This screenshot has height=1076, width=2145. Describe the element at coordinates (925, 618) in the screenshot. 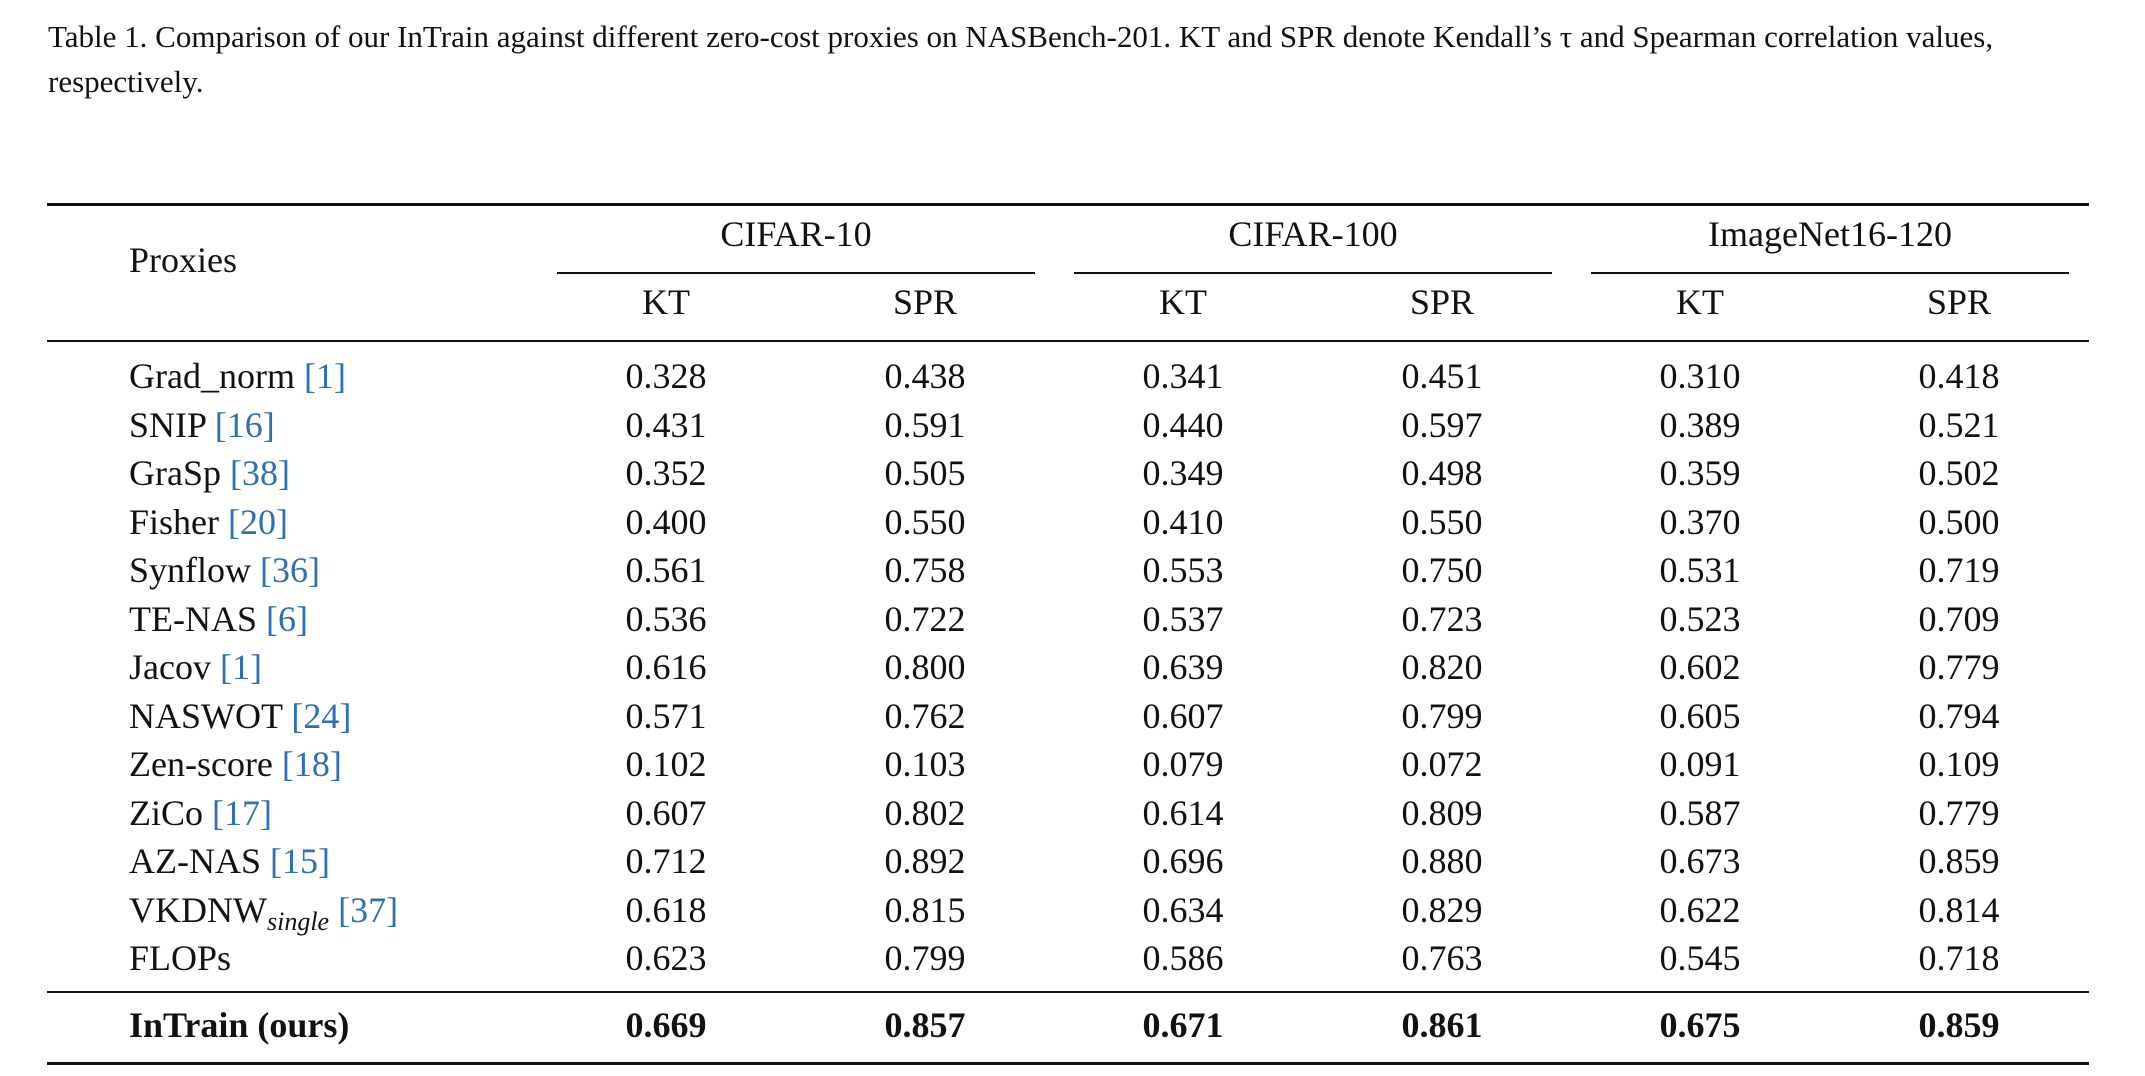

I see `value-cell: 0.722` at that location.